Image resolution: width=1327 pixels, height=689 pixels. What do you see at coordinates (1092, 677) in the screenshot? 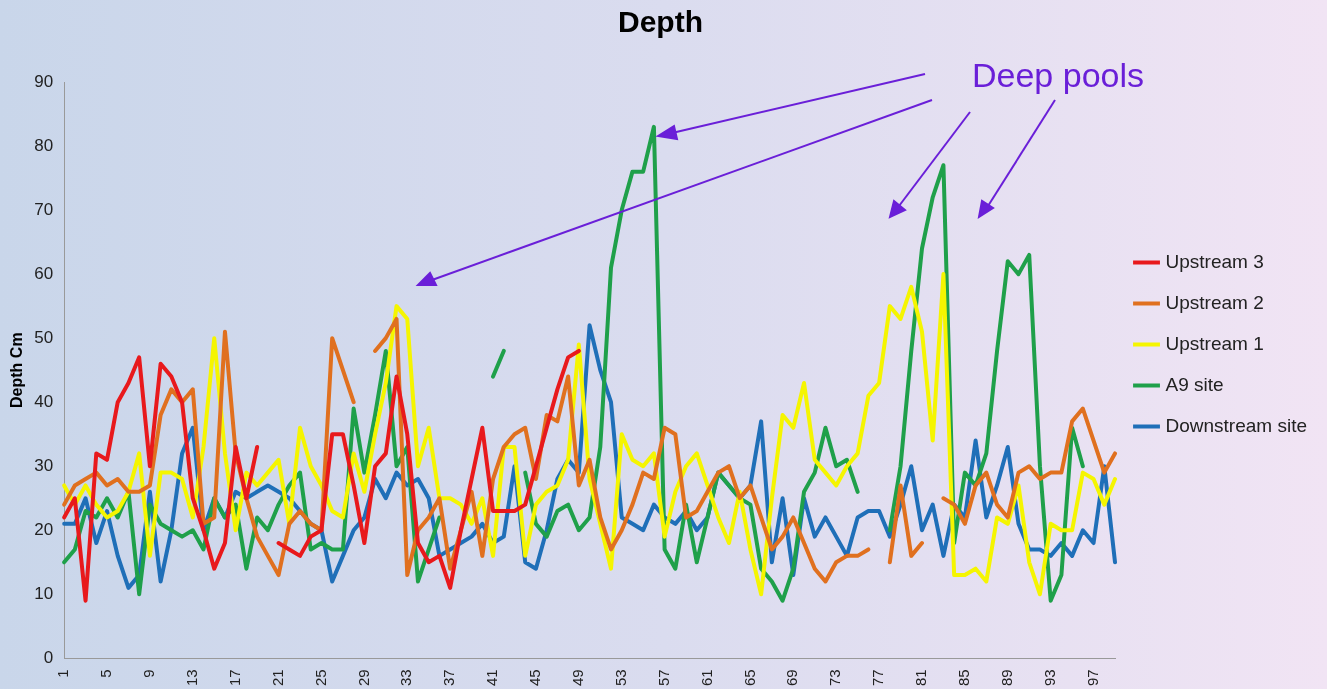
I see `x-tick-label: 97` at bounding box center [1092, 677].